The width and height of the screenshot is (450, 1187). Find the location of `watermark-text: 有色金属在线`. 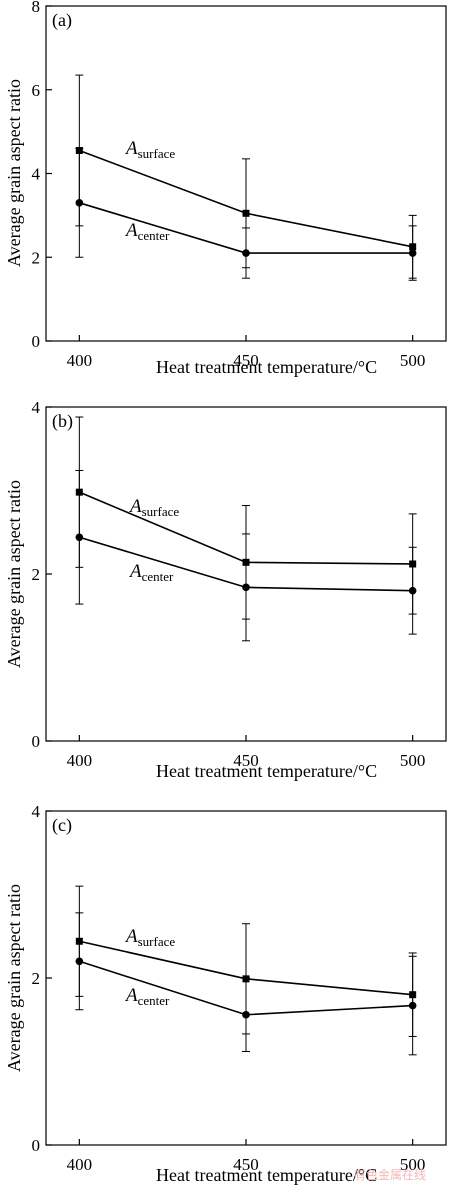

watermark-text: 有色金属在线 is located at coordinates (390, 1175).